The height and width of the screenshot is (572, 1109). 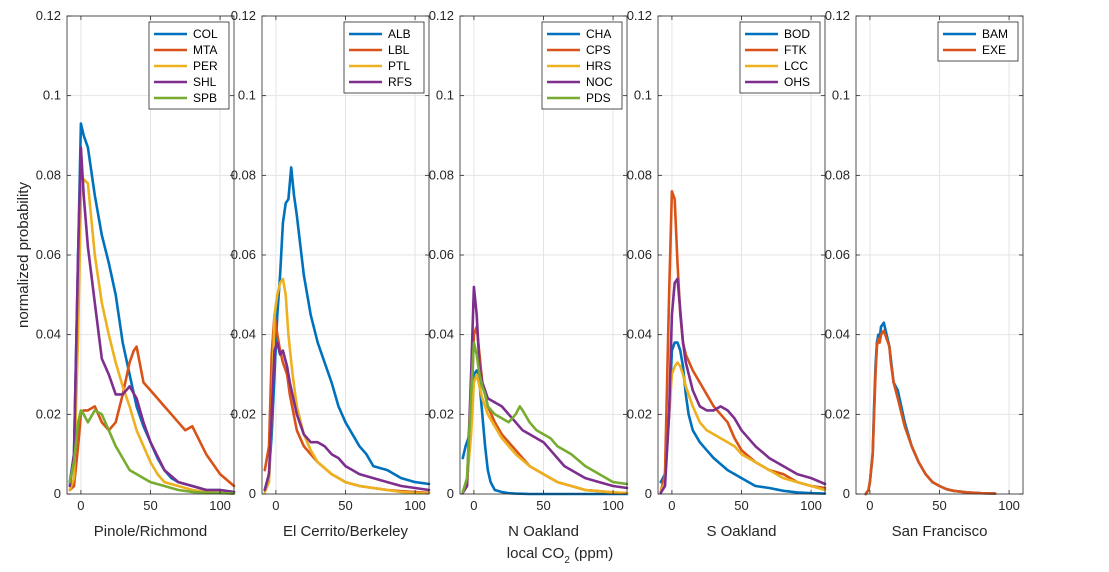 What do you see at coordinates (205, 34) in the screenshot?
I see `legend-label-col: COL` at bounding box center [205, 34].